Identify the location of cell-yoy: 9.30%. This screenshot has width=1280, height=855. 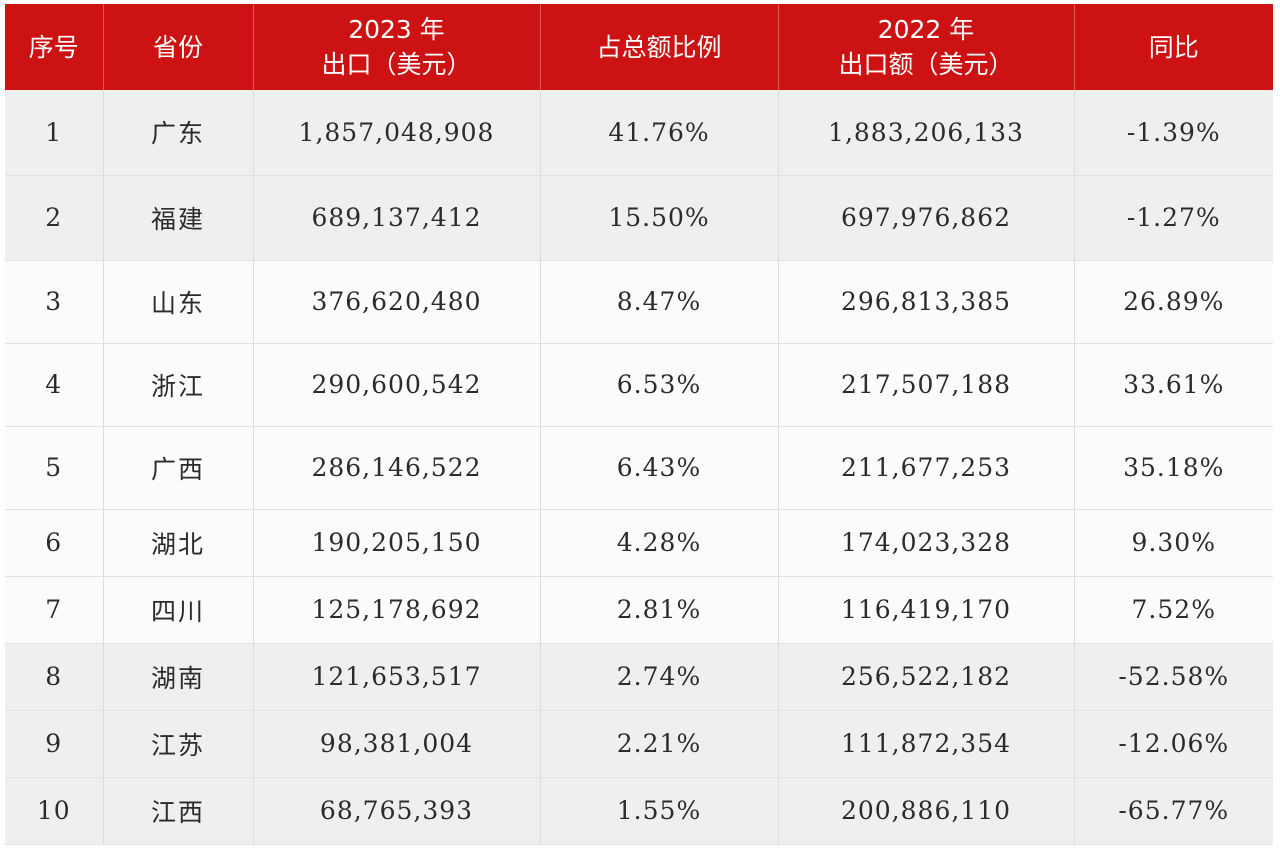
(1173, 543).